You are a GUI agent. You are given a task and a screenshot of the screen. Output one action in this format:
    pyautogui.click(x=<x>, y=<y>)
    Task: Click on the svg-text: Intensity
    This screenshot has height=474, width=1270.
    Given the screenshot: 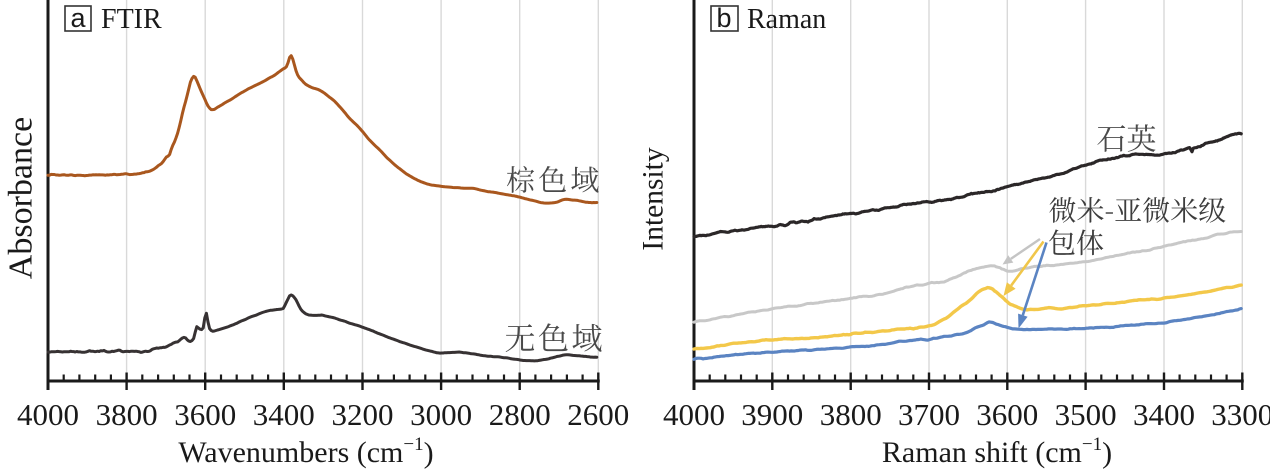 What is the action you would take?
    pyautogui.click(x=654, y=198)
    